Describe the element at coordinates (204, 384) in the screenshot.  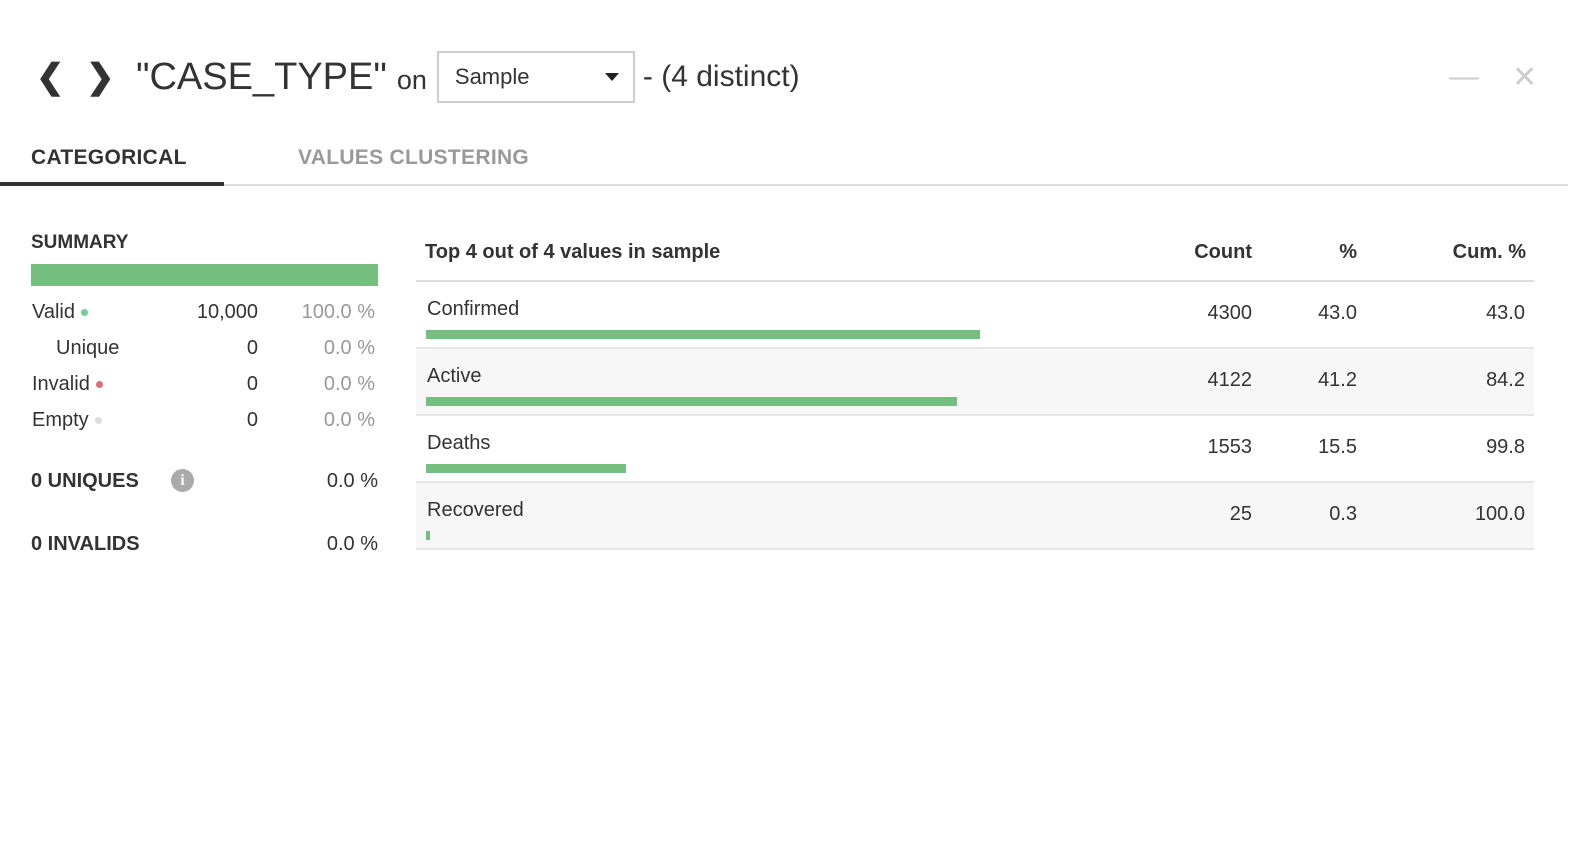
I see `summary-row-invalid: Invalid 0 0.0 %` at that location.